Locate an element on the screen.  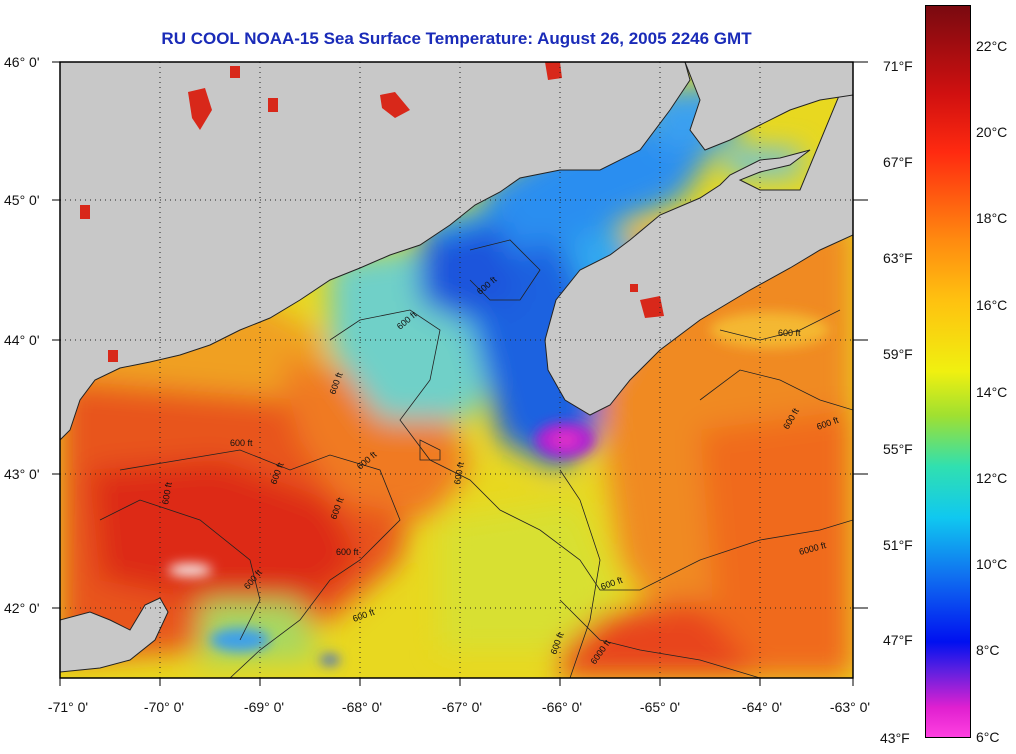
lat-label: 45° 0' is located at coordinates (22, 200).